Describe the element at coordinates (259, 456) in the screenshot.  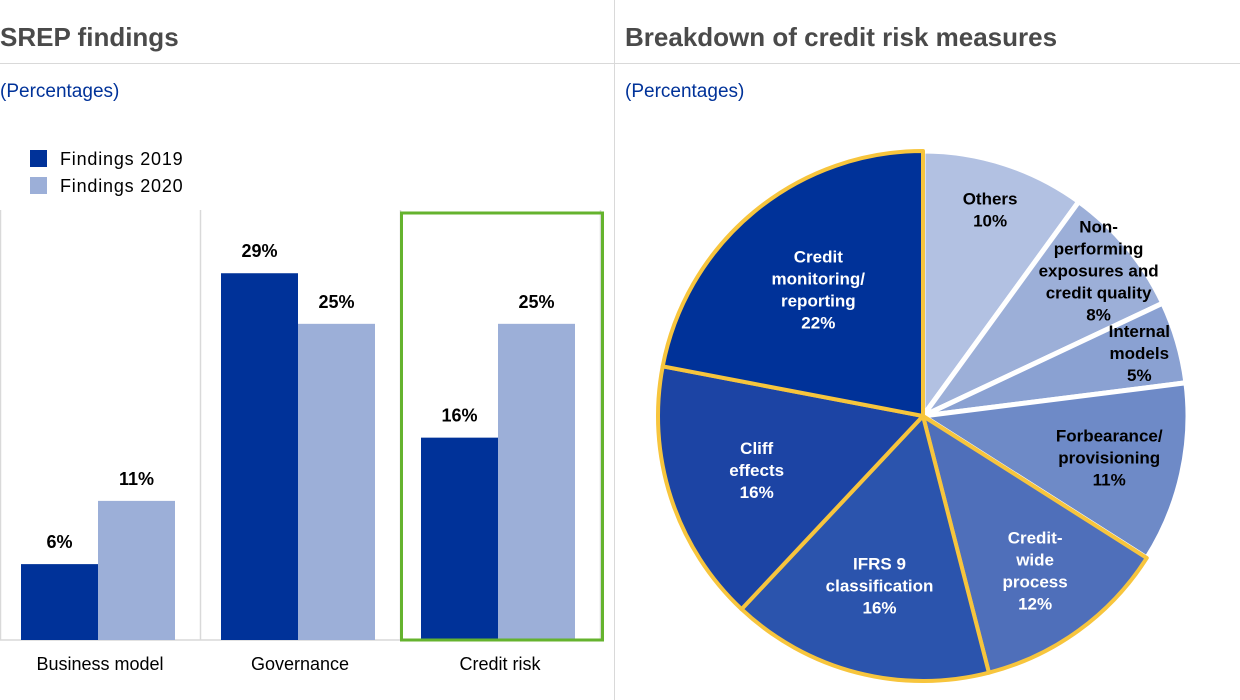
I see `bar-governance-findings-2019` at that location.